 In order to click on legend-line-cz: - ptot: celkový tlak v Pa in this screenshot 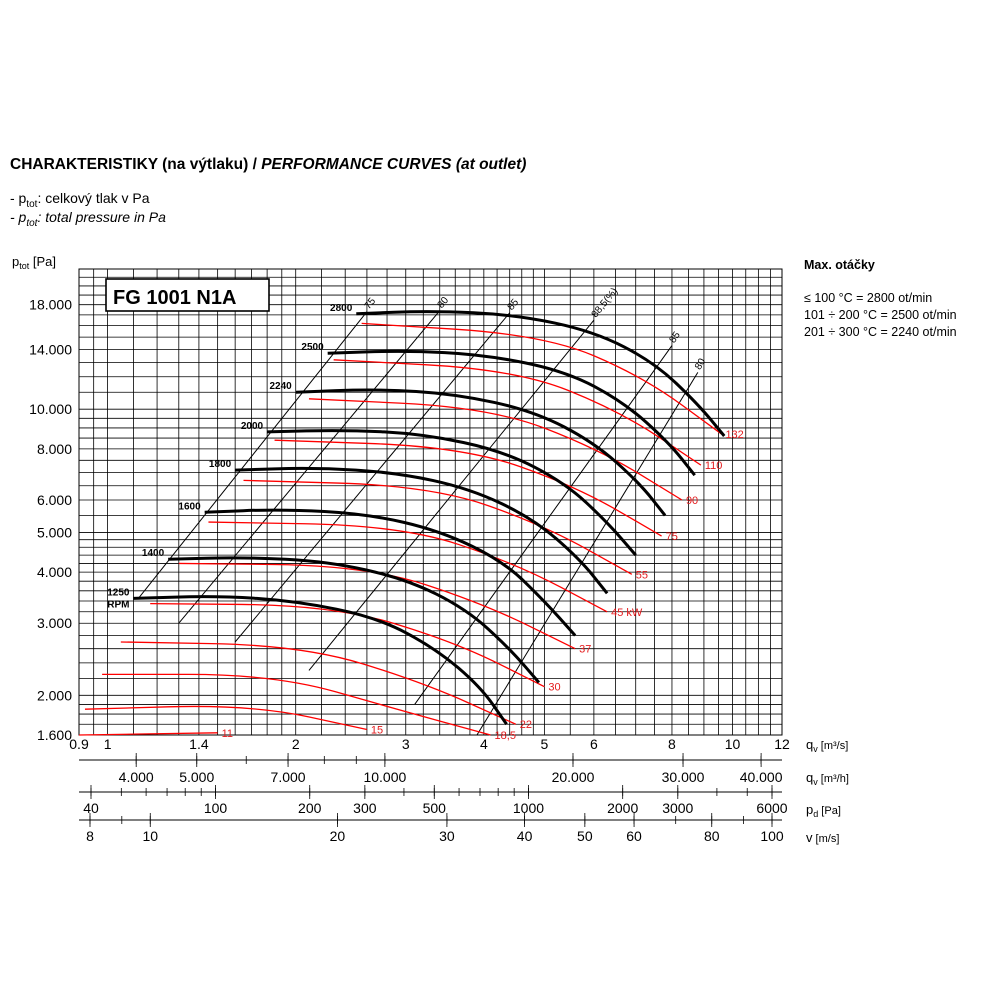, I will do `click(80, 200)`.